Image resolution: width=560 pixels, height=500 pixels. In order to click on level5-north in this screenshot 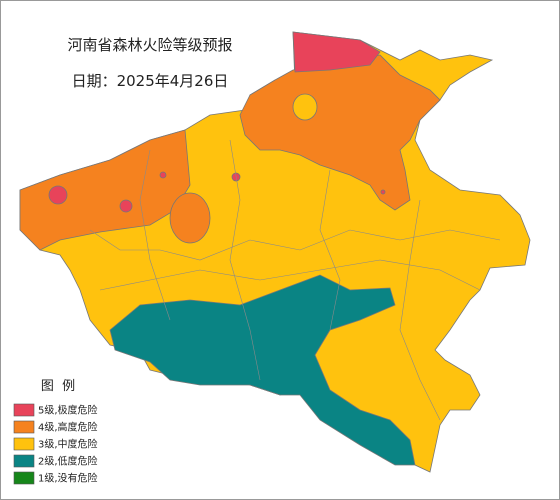, I will do `click(336, 52)`.